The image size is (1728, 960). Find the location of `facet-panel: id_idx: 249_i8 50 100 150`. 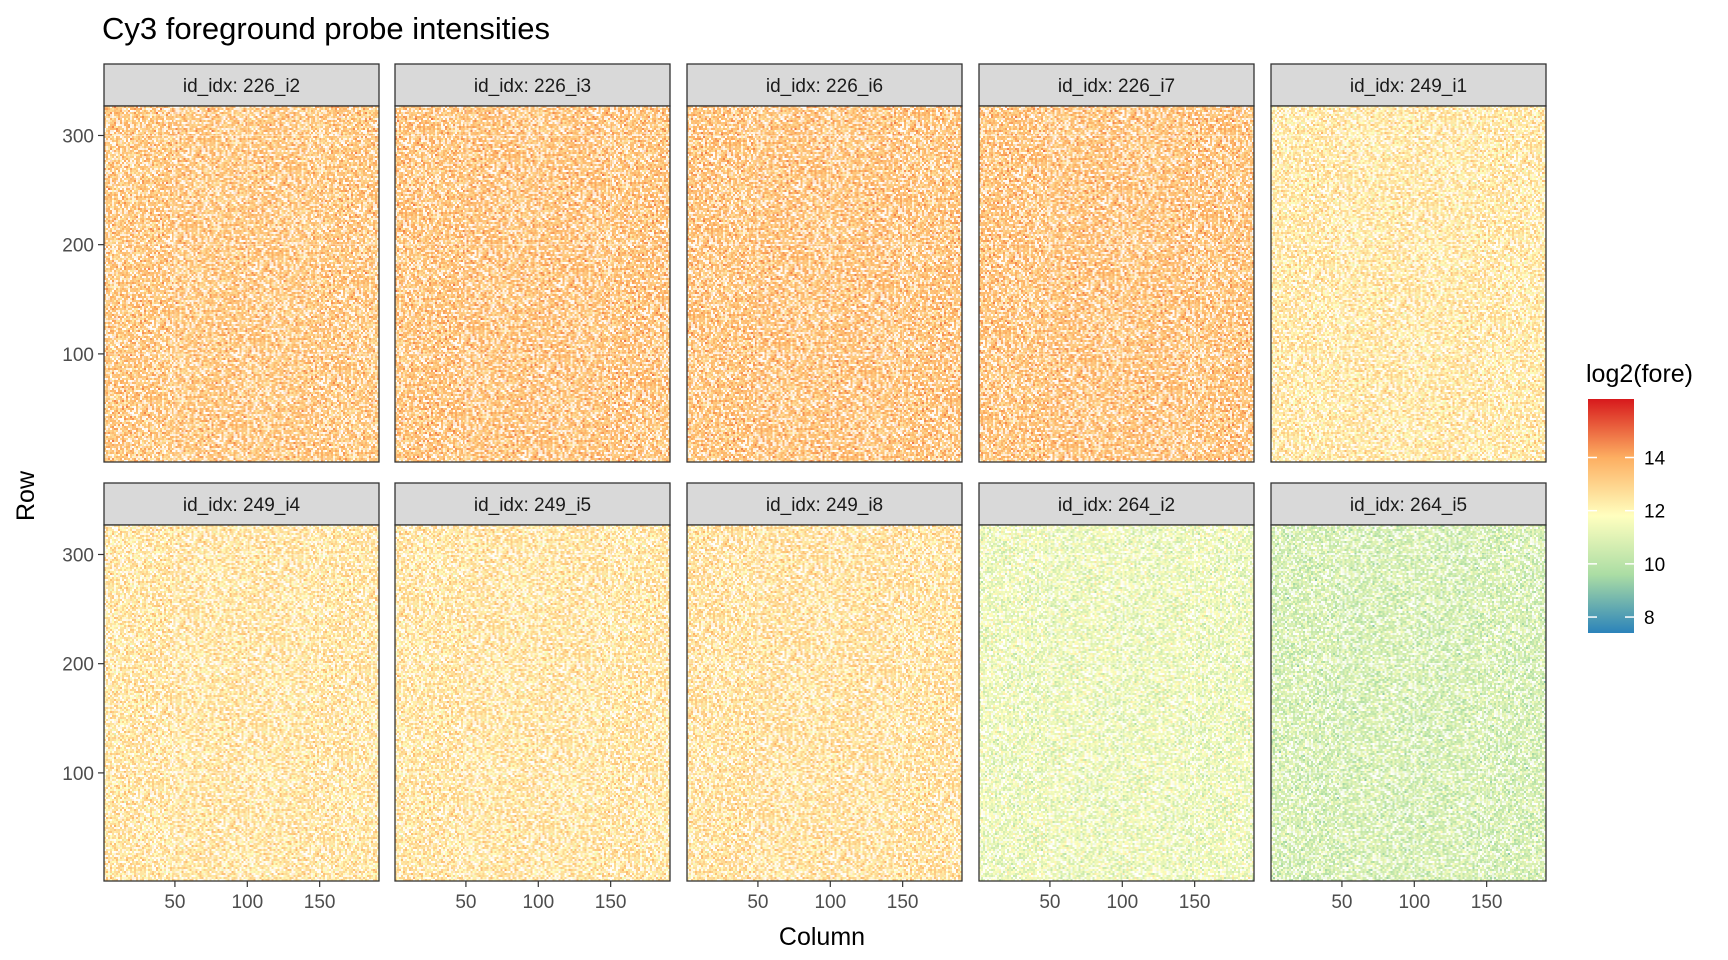

facet-panel: id_idx: 249_i8 50 100 150 is located at coordinates (824, 697).